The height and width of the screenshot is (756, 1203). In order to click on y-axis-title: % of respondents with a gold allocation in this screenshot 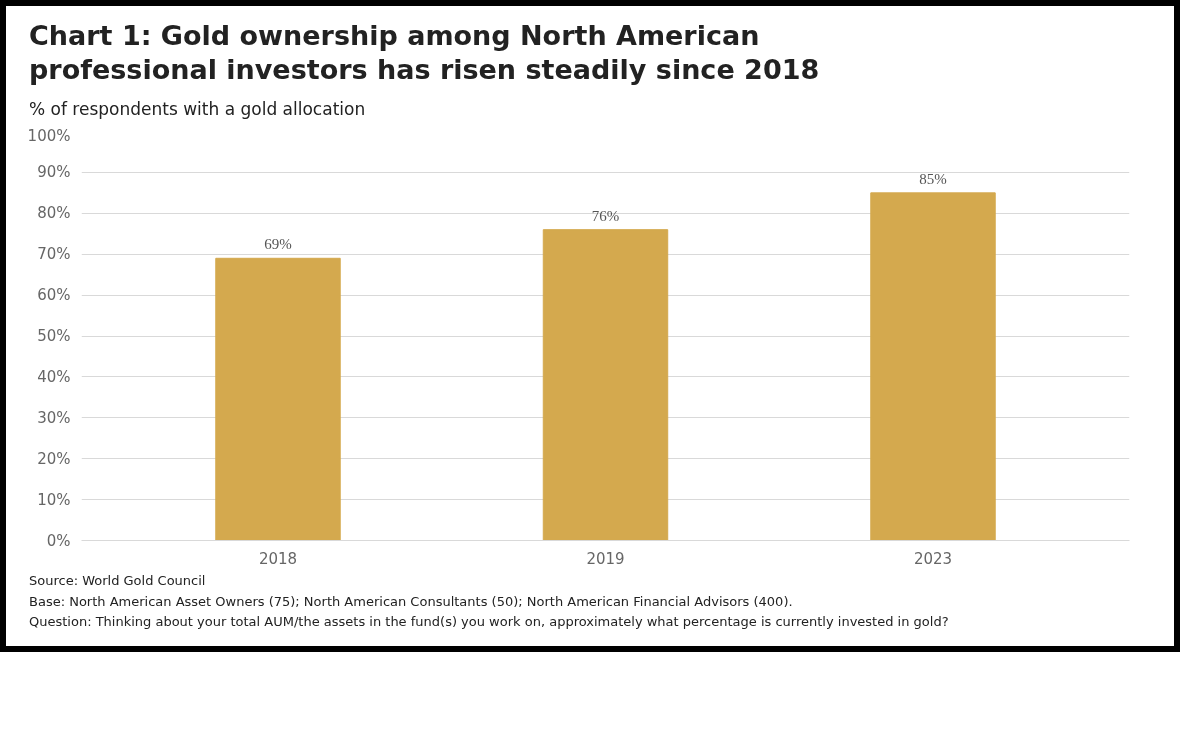, I will do `click(197, 109)`.